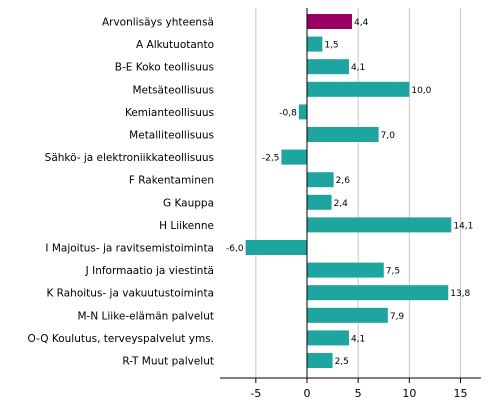  Describe the element at coordinates (343, 181) in the screenshot. I see `data-label: 2,6` at that location.